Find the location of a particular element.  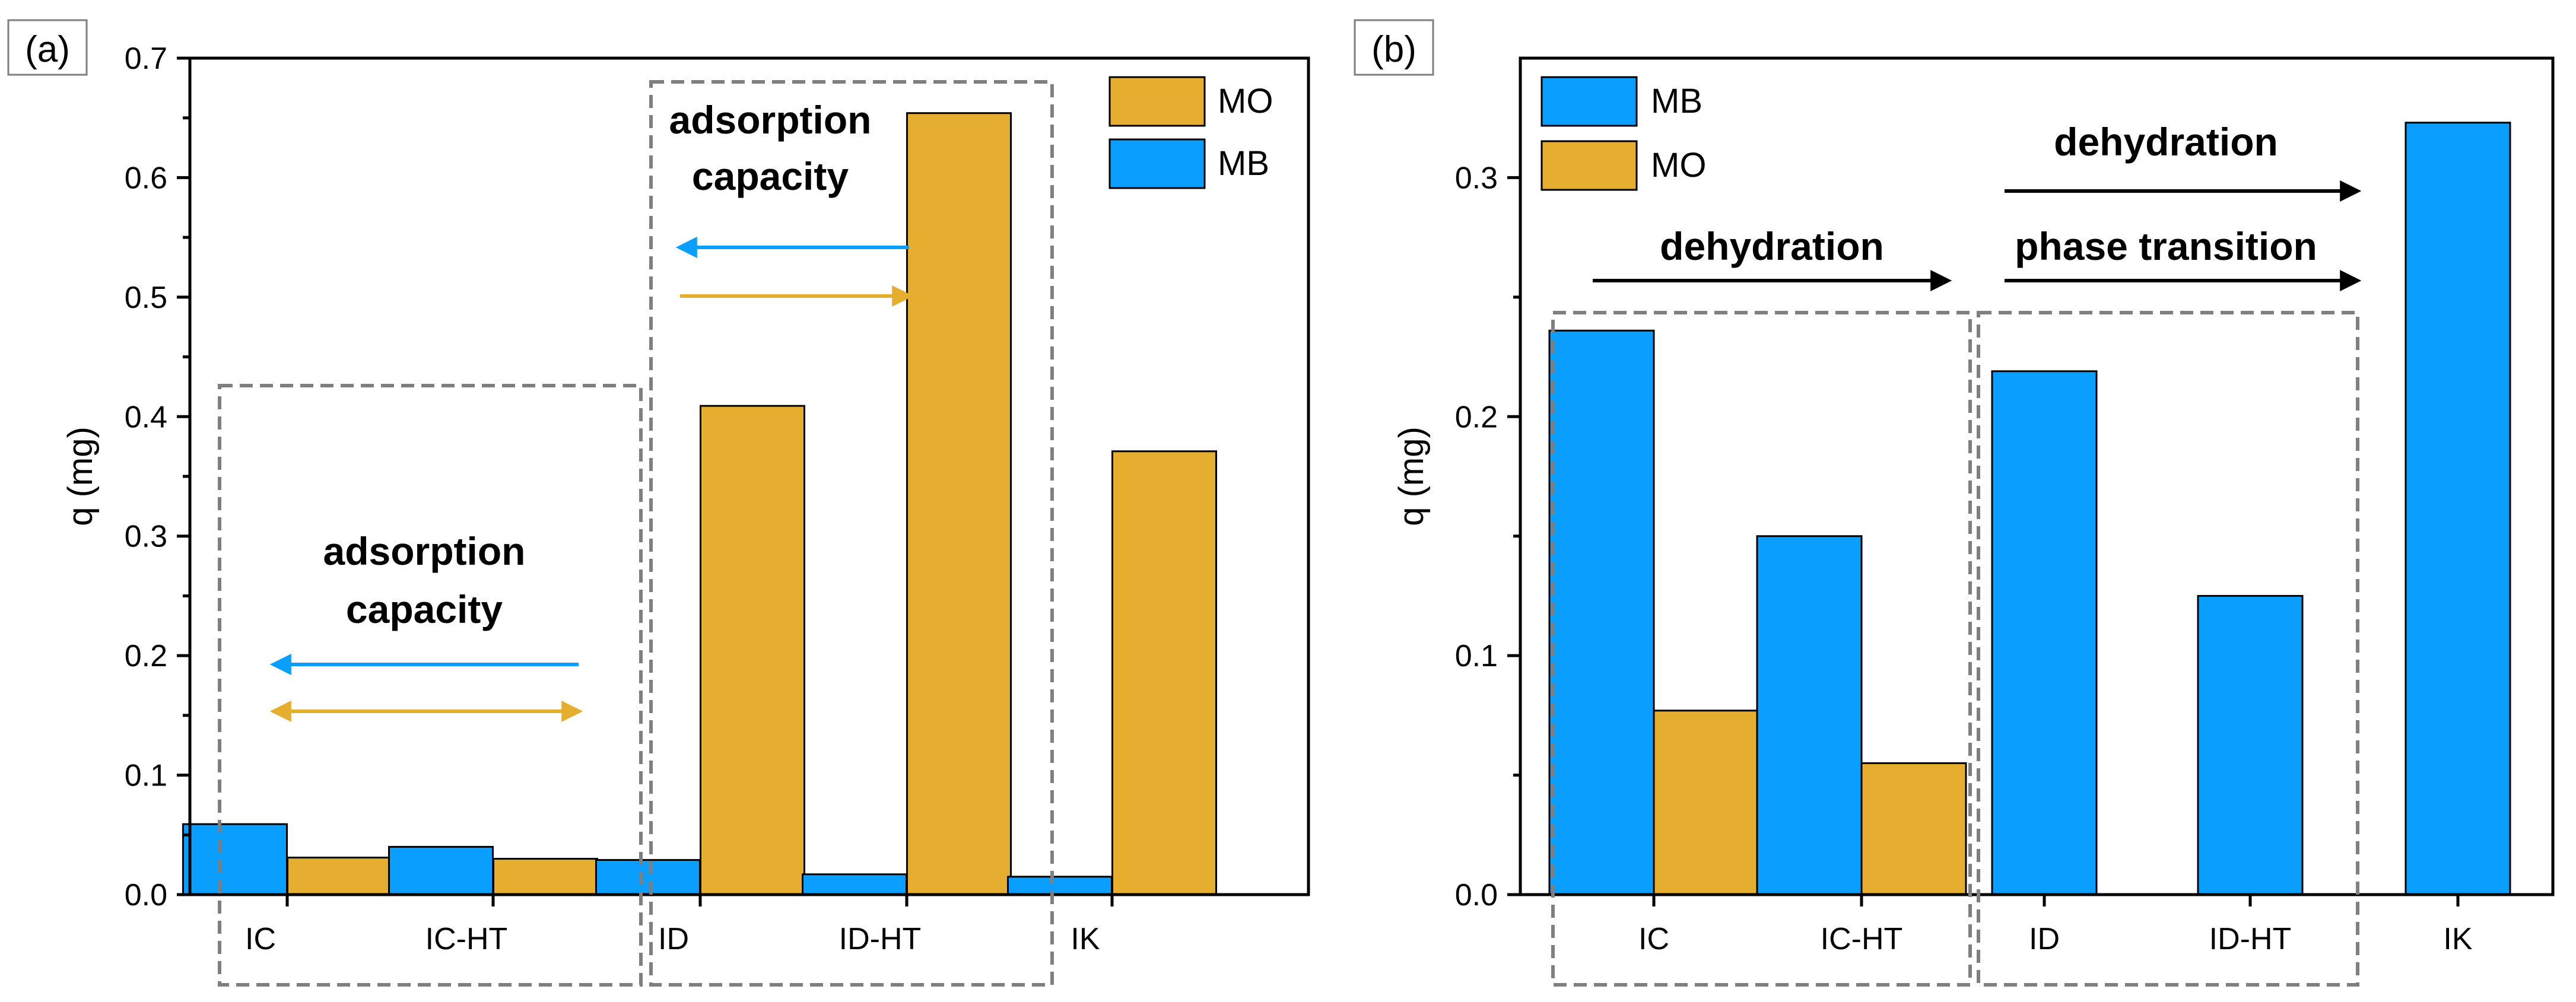

panel-a-legend: MO MB is located at coordinates (1190, 132).